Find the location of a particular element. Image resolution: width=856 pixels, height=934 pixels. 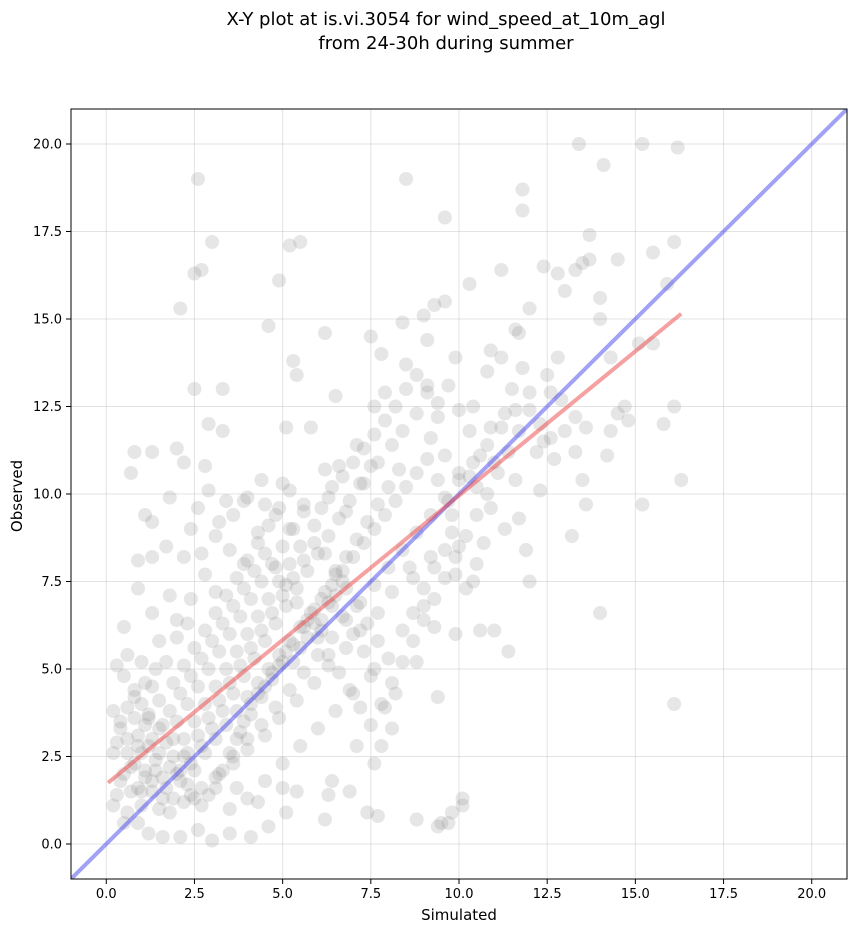

x-tick-label: 0.0 is located at coordinates (106, 894).